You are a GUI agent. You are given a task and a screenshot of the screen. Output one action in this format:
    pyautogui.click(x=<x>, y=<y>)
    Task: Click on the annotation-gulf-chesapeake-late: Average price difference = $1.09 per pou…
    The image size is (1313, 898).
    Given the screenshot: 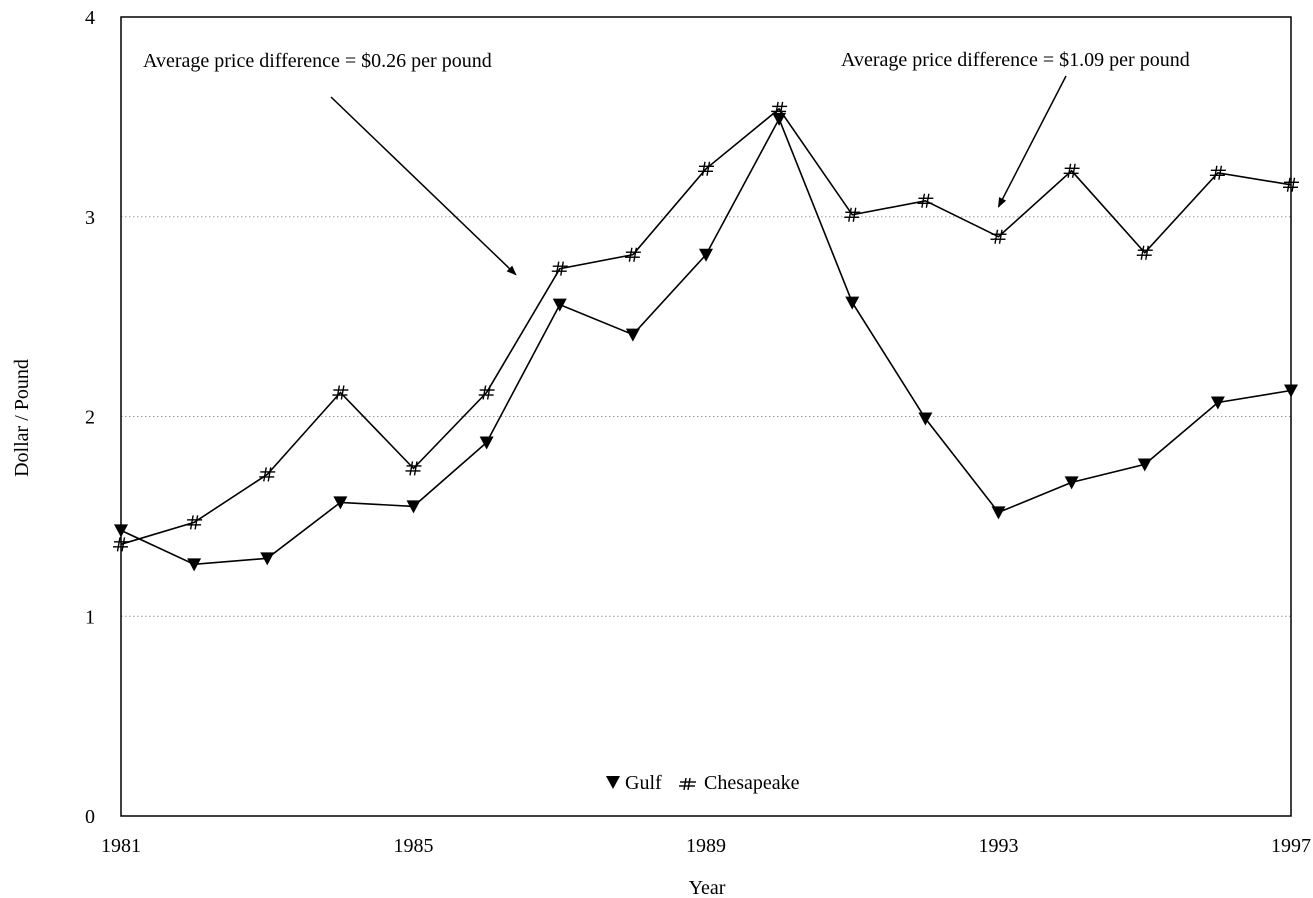 What is the action you would take?
    pyautogui.click(x=1015, y=128)
    